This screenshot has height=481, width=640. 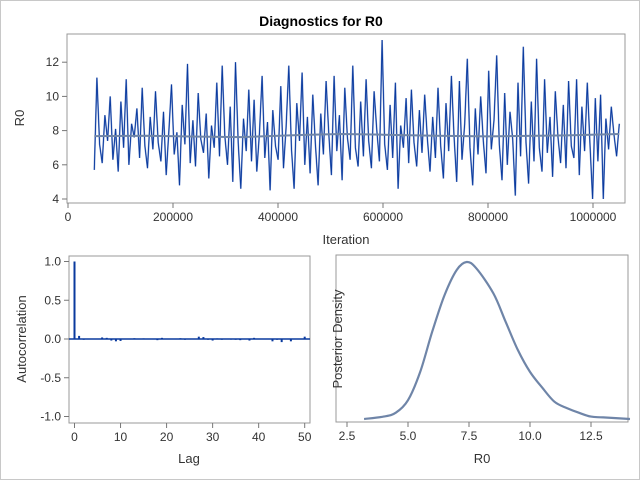 I want to click on density-xtick-label: 5.0, so click(x=408, y=436).